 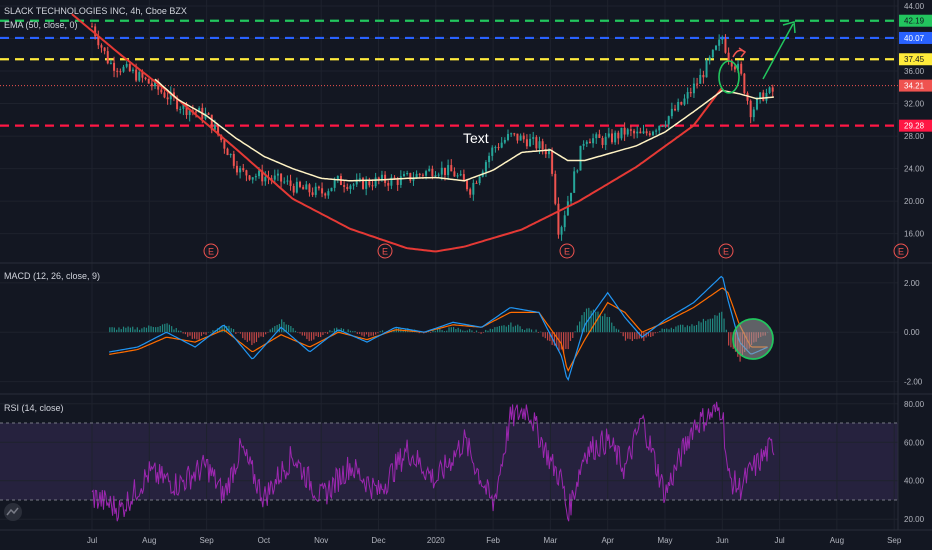 I want to click on macd-line, so click(x=438, y=328).